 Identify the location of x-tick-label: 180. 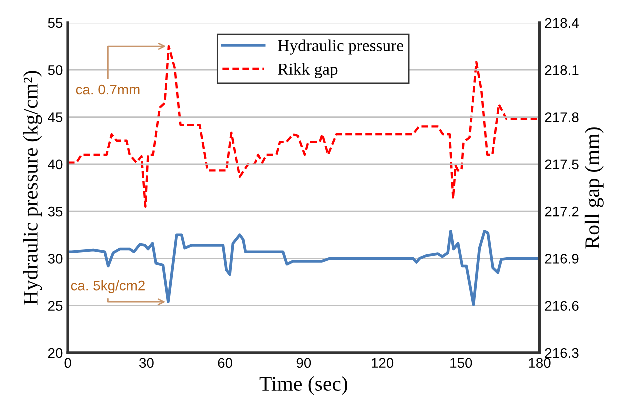
(540, 363).